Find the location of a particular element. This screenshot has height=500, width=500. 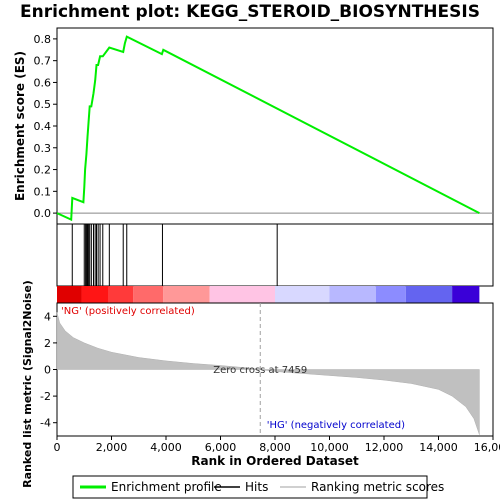

es-y-tick-label: 0.3 is located at coordinates (43, 148).